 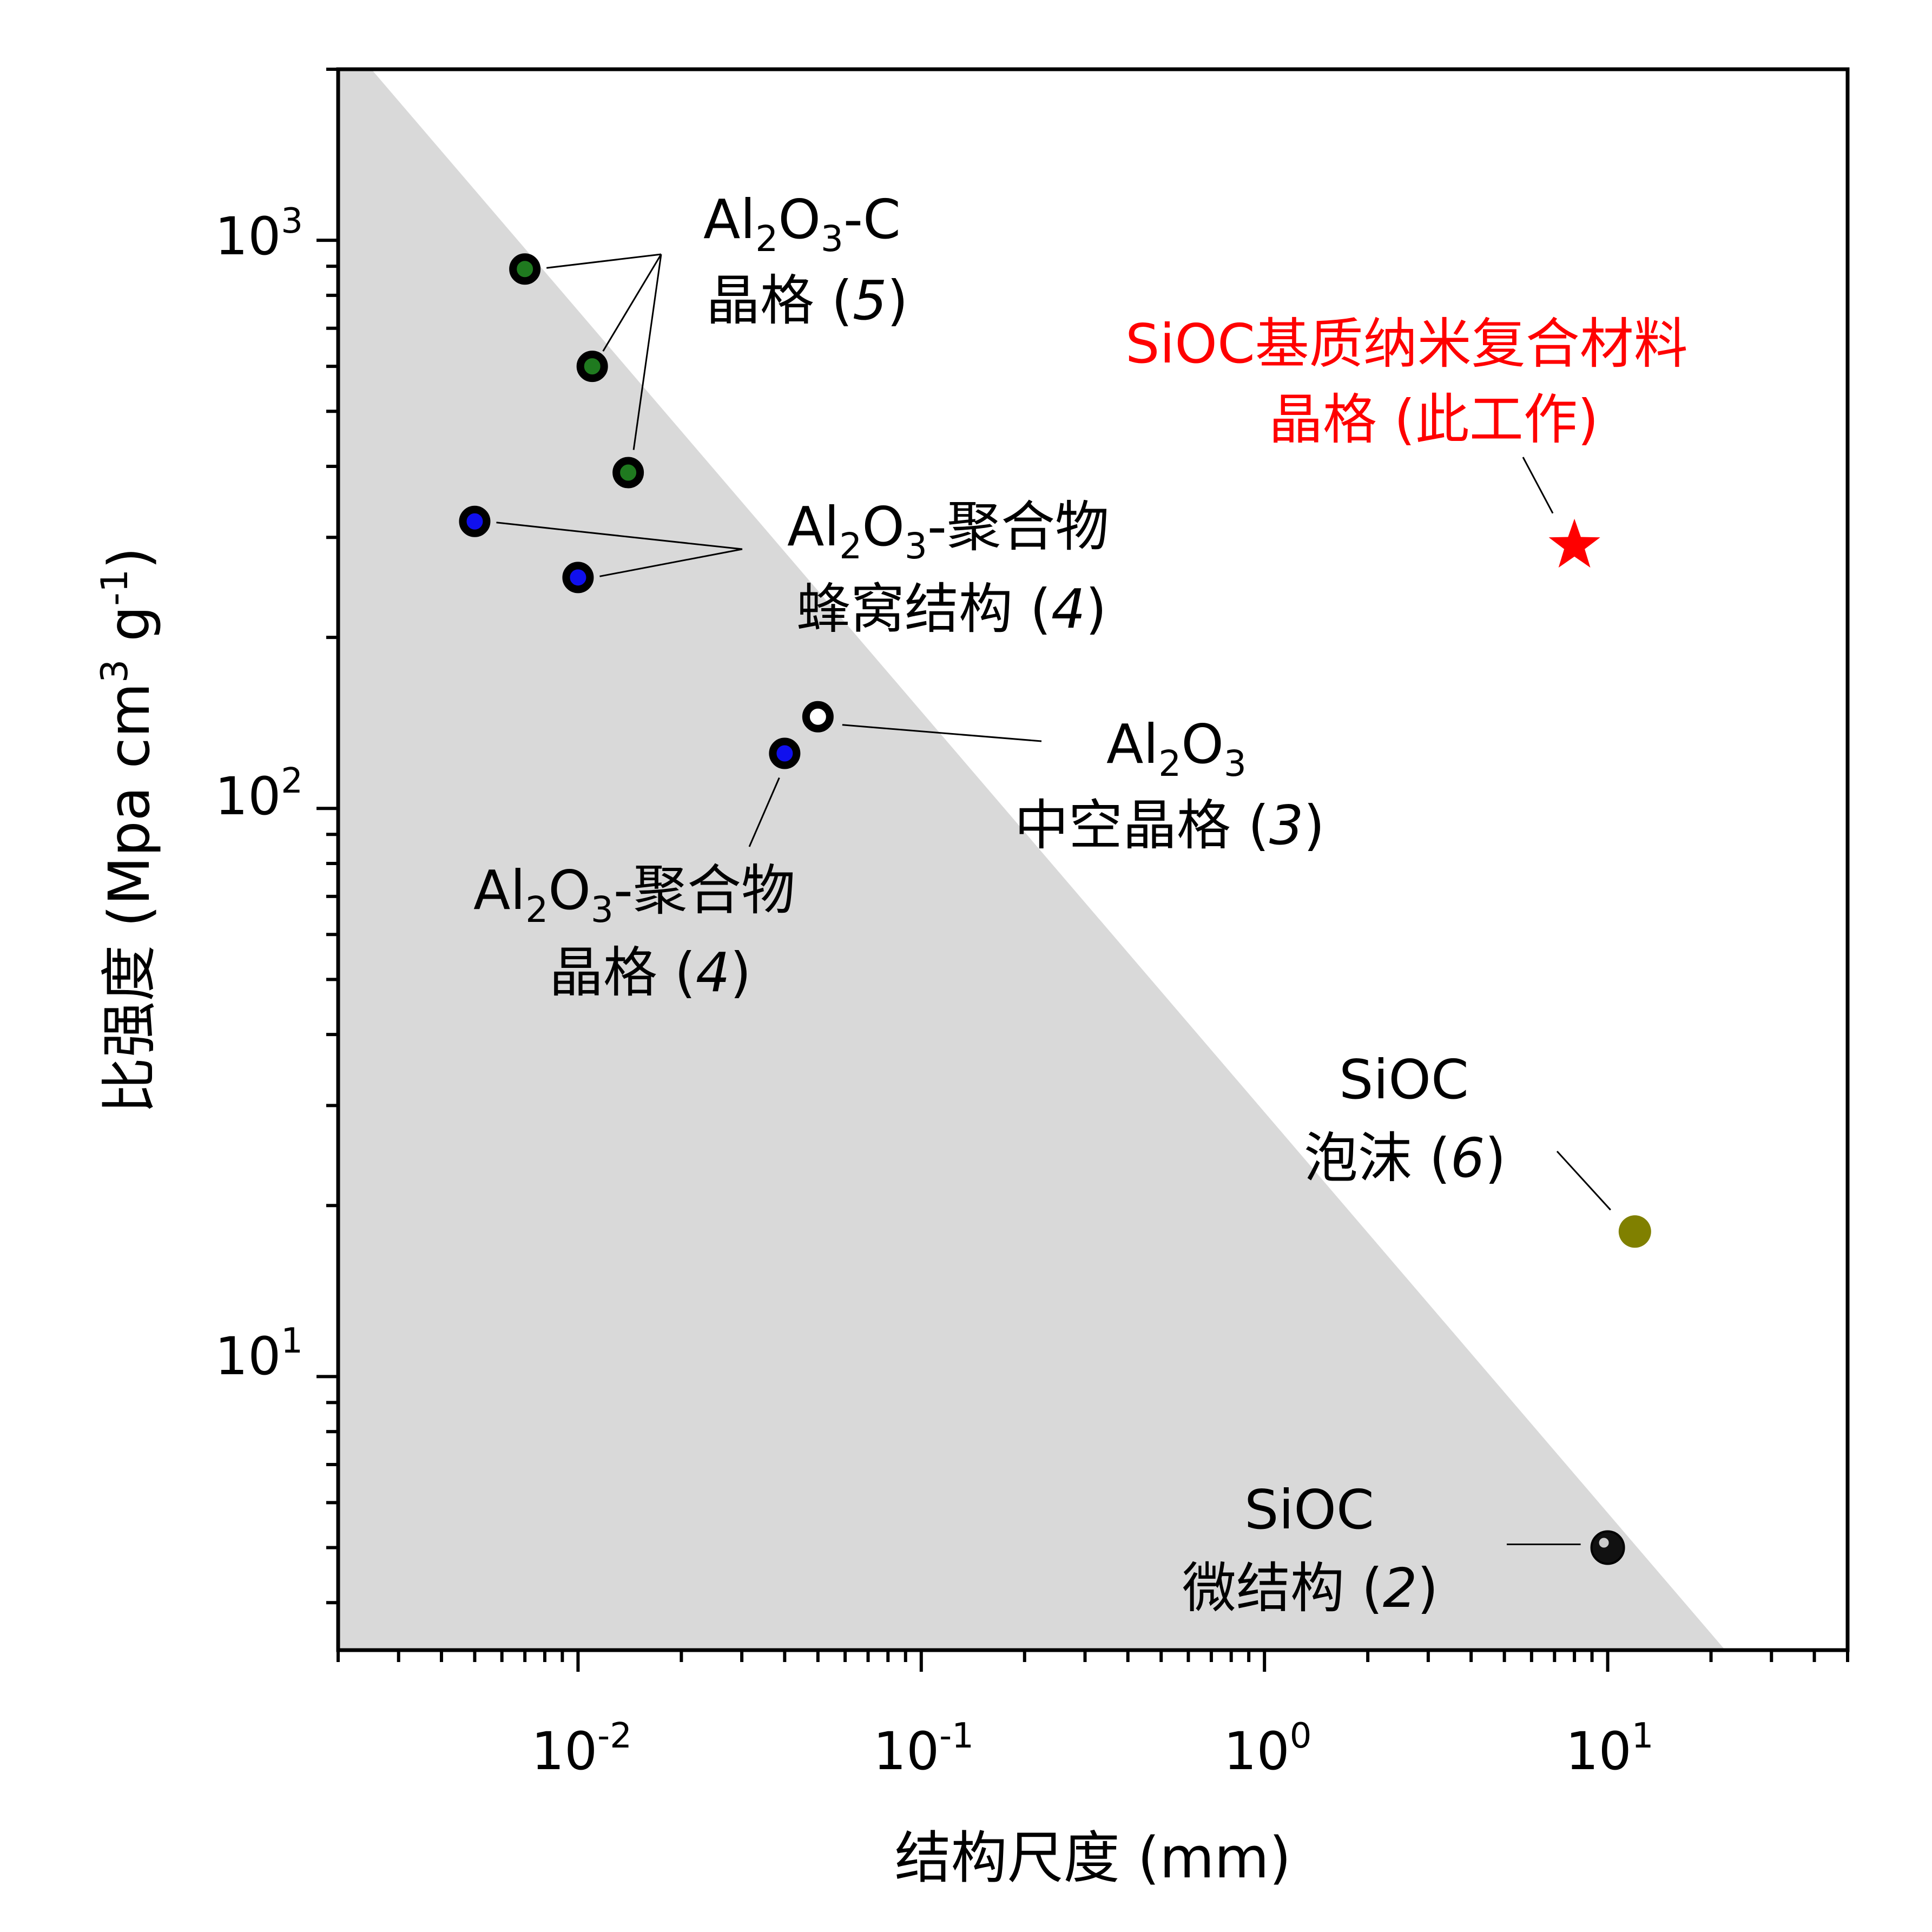 I want to click on annotation-sioc-nanocomposite: SiOC基质纳米复合材料 晶格 (此工作), so click(x=1406, y=381).